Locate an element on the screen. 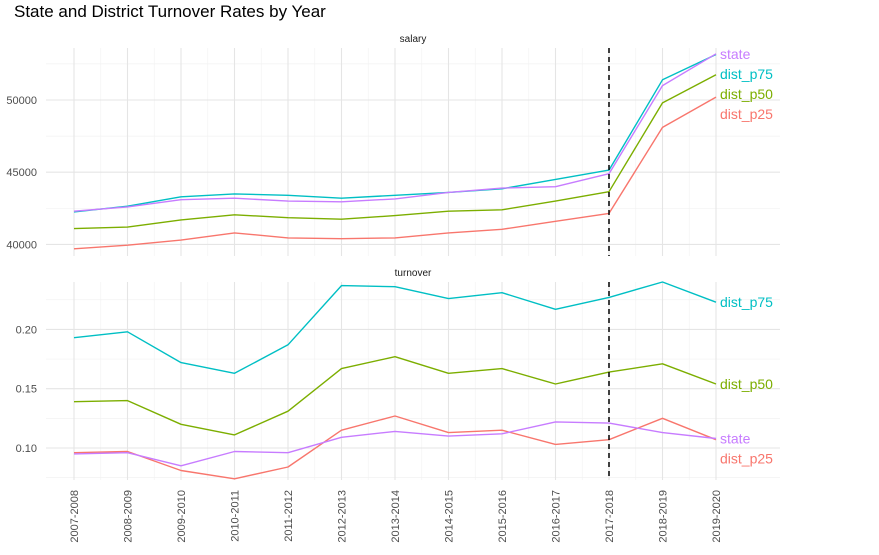  y-tick-label: 0.20 is located at coordinates (26, 330).